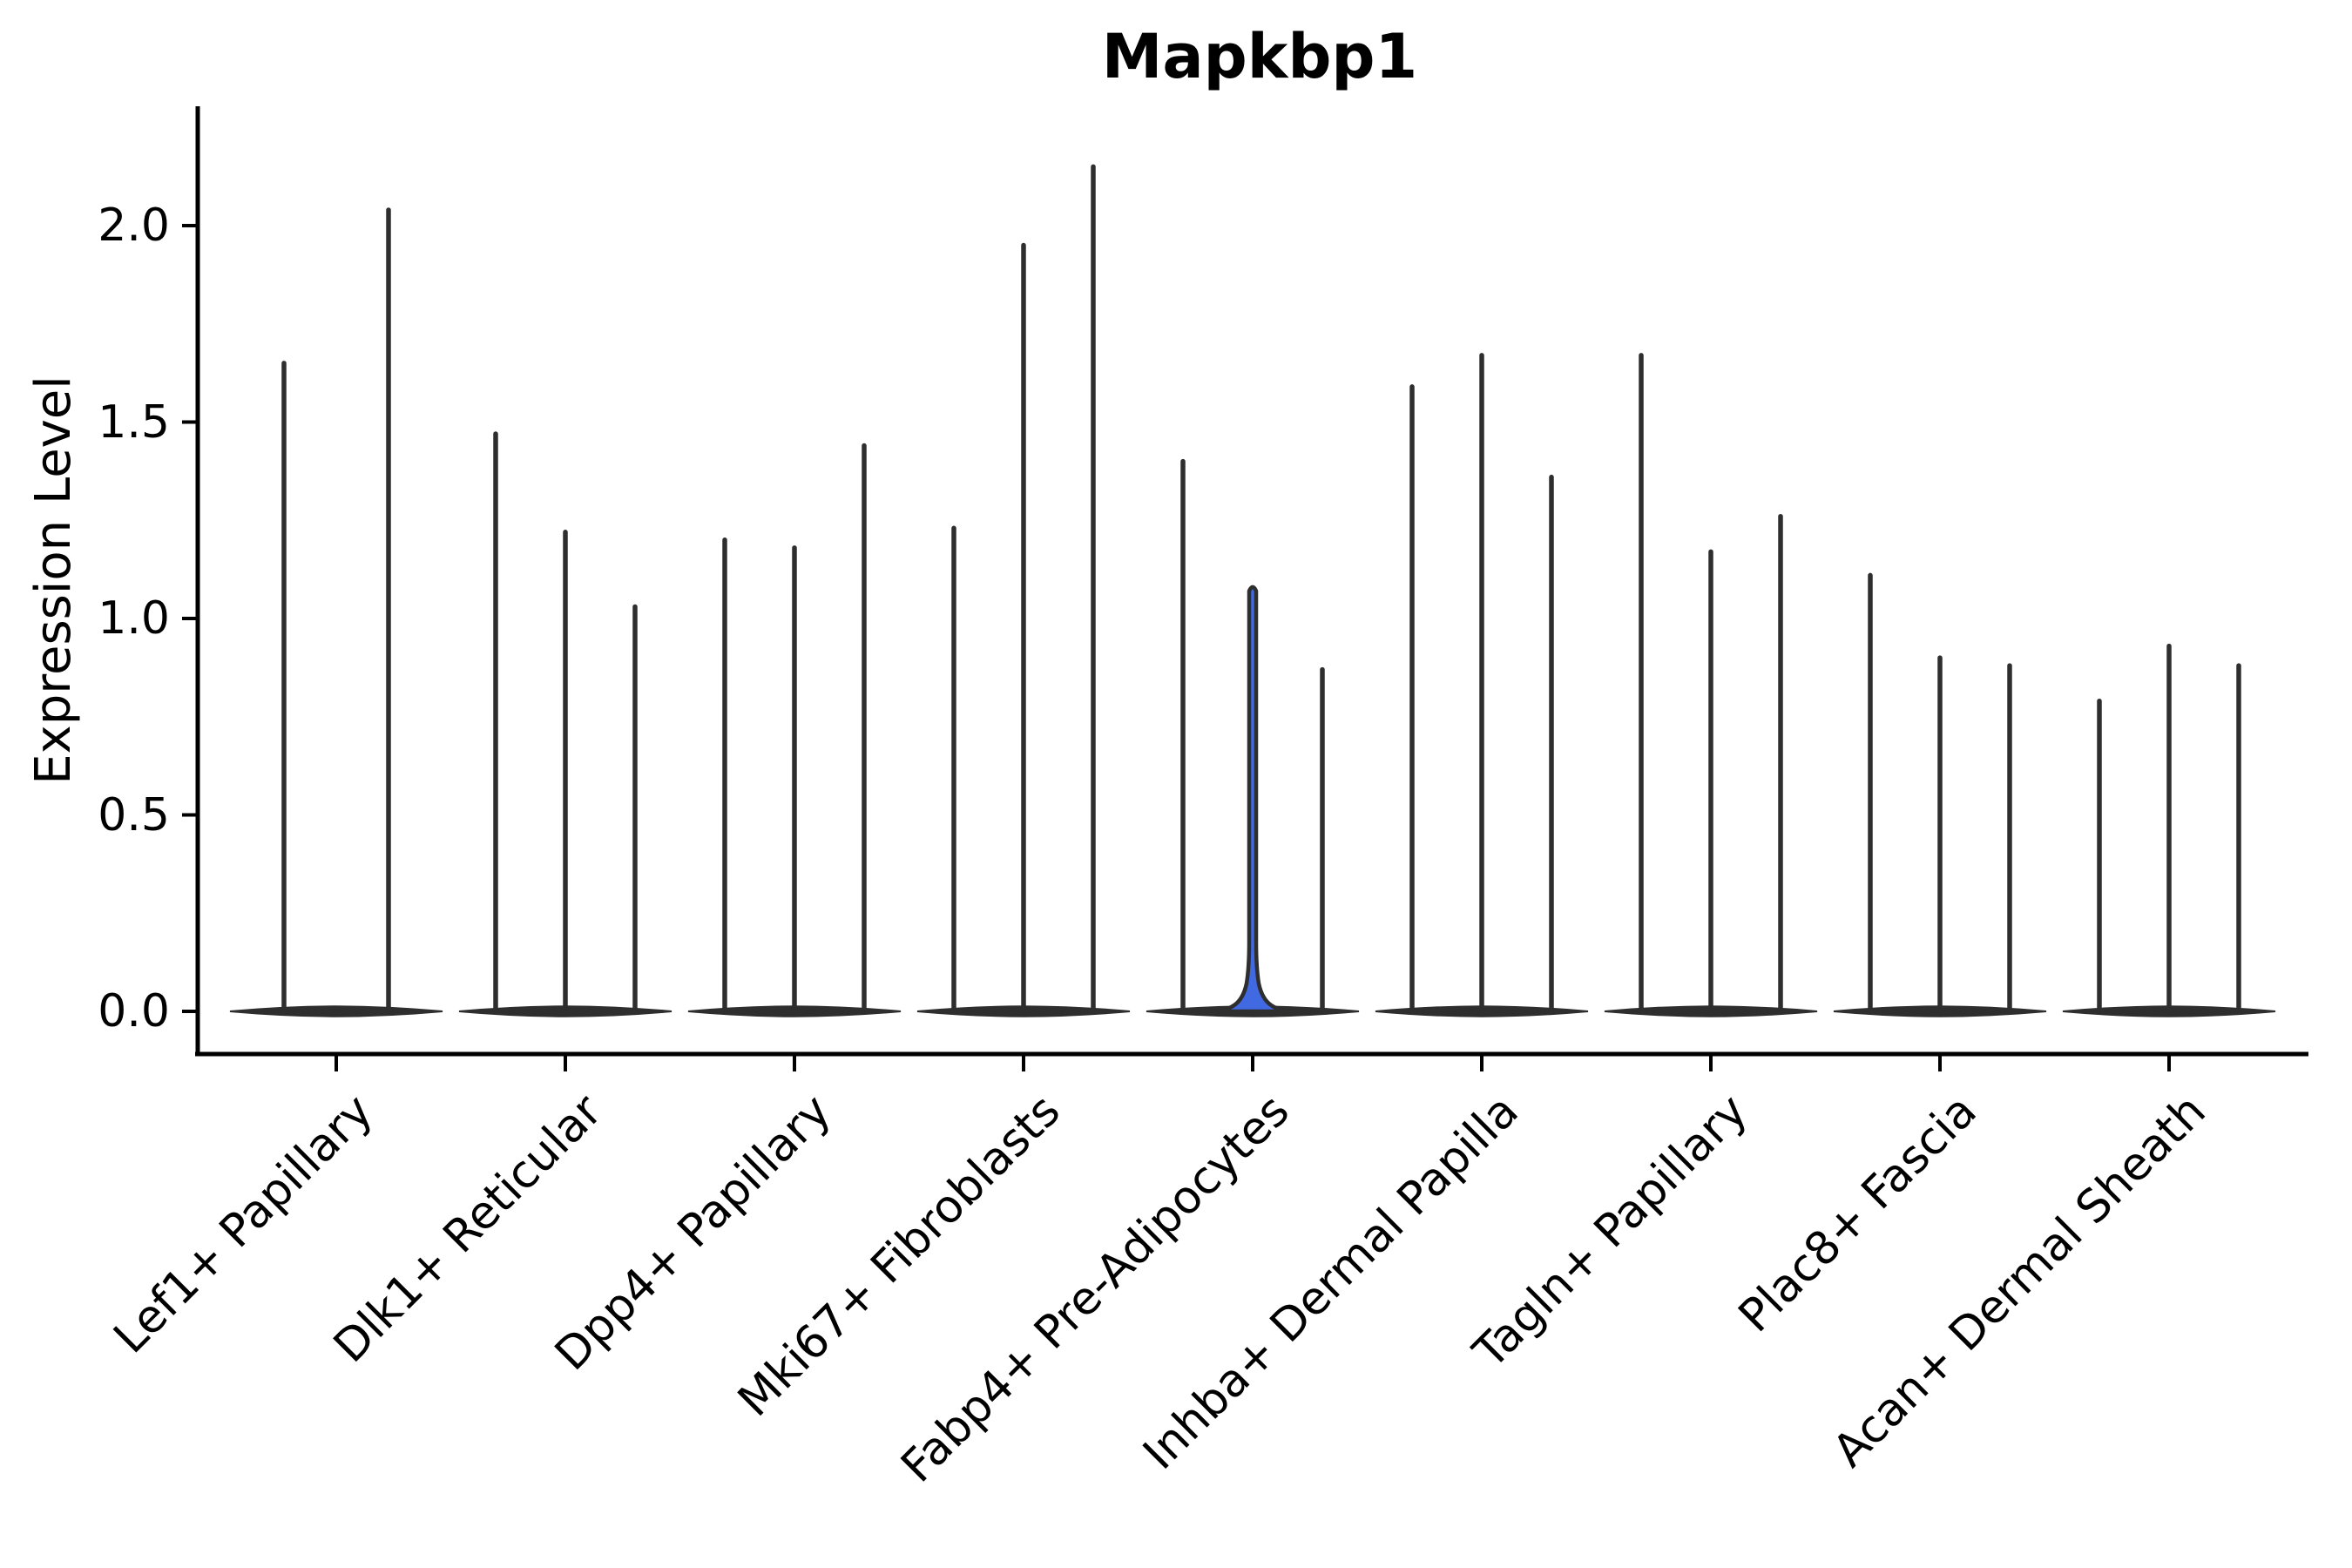  I want to click on violin-base, so click(336, 1011).